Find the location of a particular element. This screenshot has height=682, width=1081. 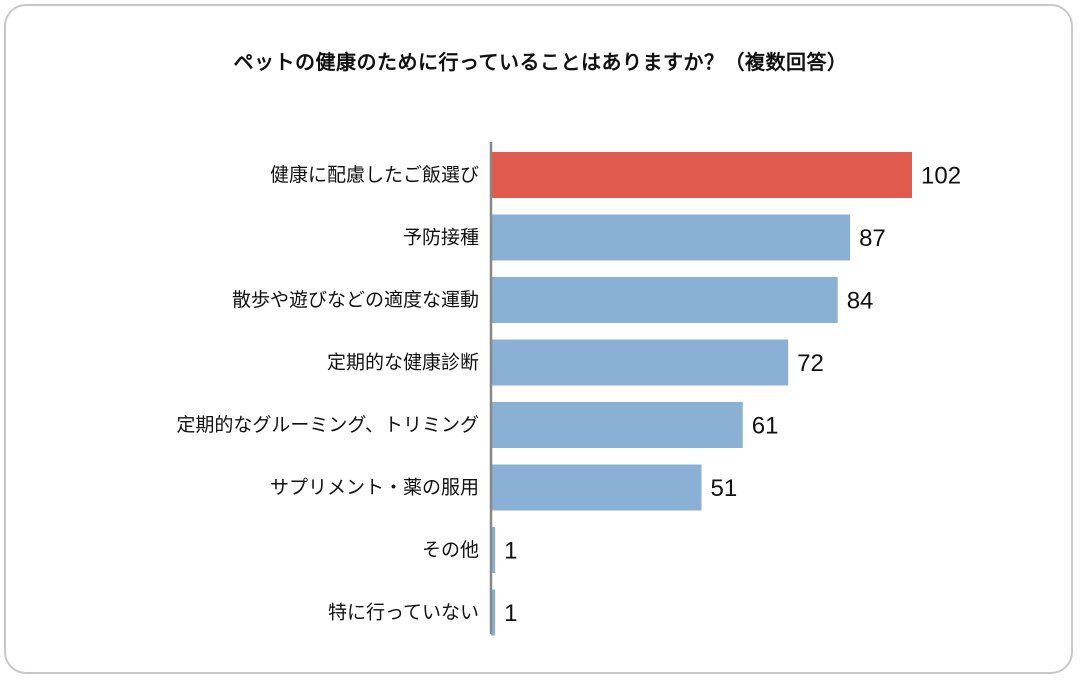

category-label: 特に行っていない is located at coordinates (403, 613).